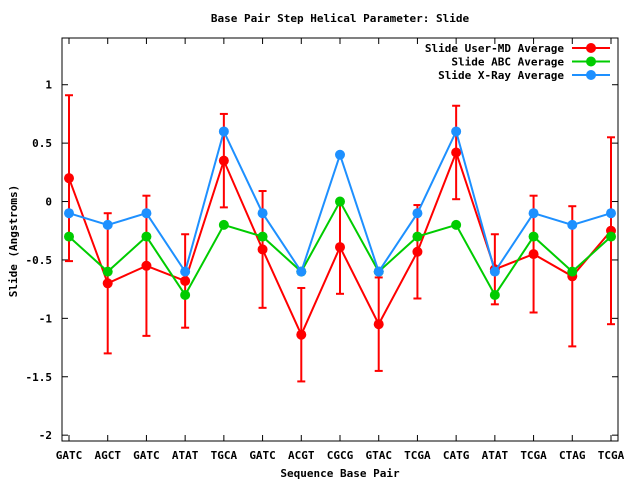 The image size is (640, 480). What do you see at coordinates (107, 455) in the screenshot?
I see `x-tick-label: AGCT` at bounding box center [107, 455].